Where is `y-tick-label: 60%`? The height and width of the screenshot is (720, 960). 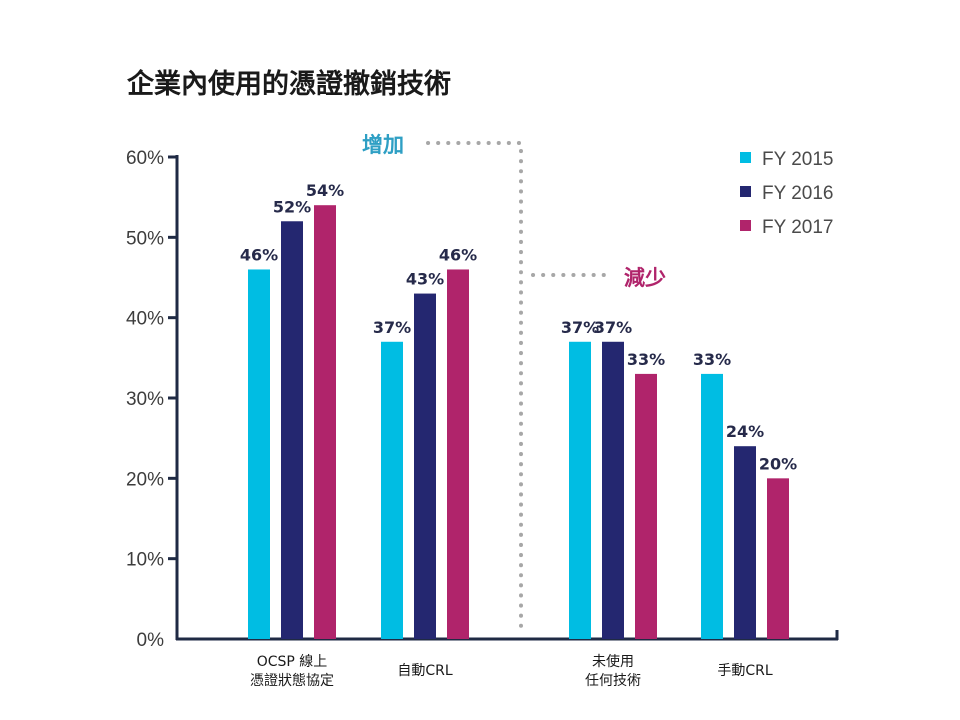
y-tick-label: 60% is located at coordinates (145, 158).